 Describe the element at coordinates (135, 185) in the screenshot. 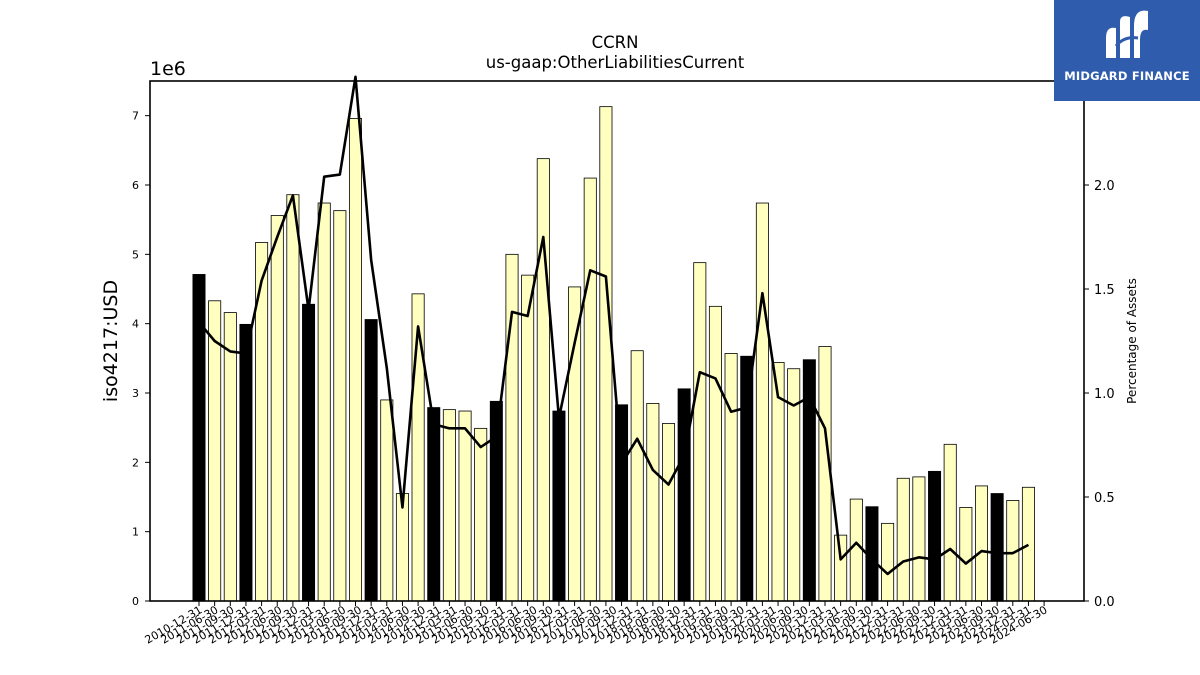

I see `y-tick-label: 6` at that location.